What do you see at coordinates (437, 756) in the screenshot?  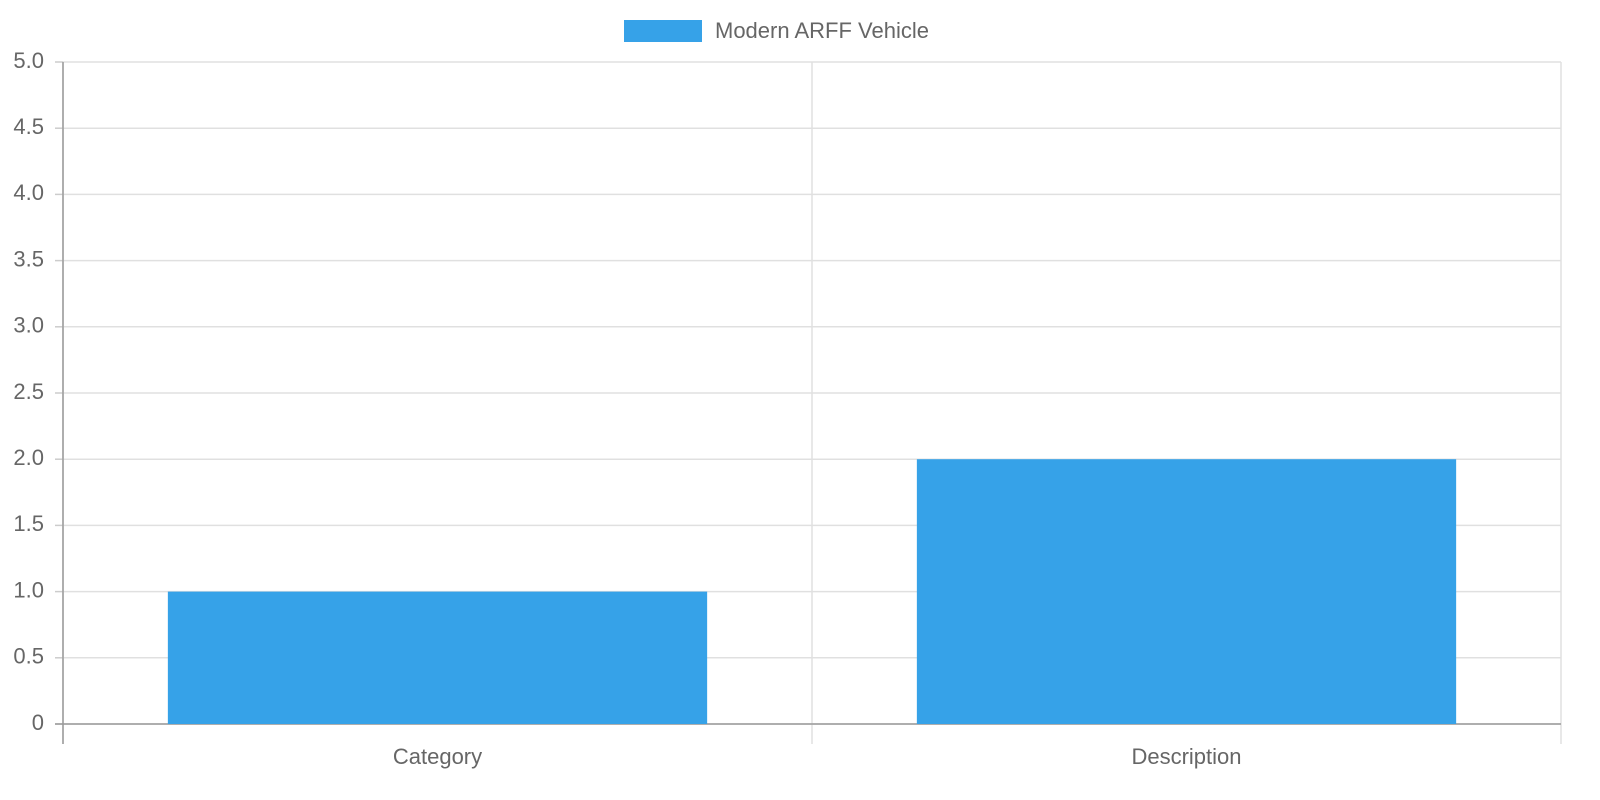 I see `x-tick-label: Category` at bounding box center [437, 756].